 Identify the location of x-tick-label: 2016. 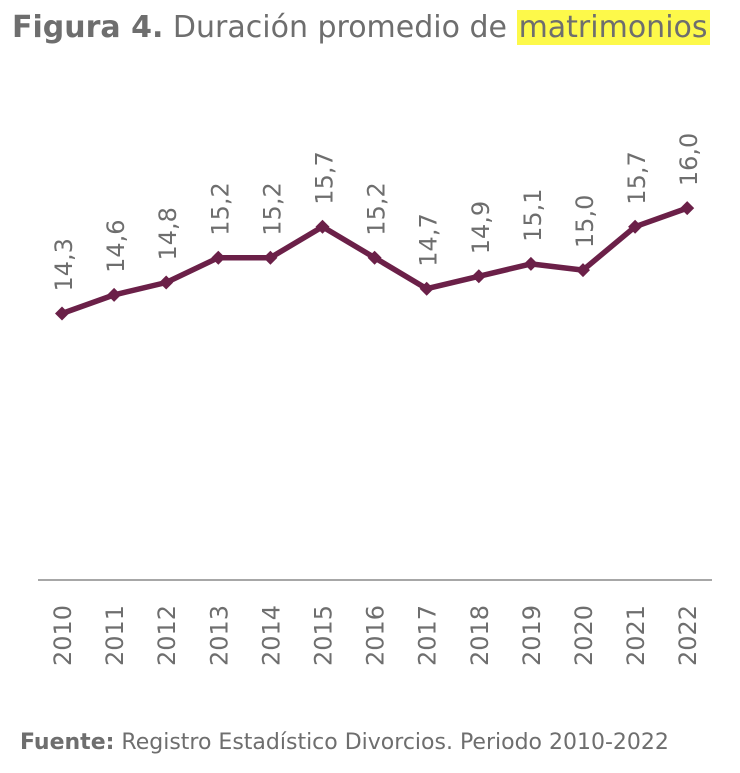
(376, 635).